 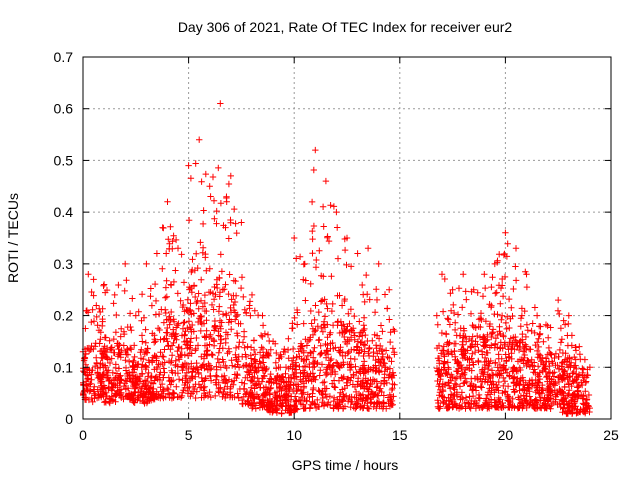 What do you see at coordinates (83, 435) in the screenshot?
I see `x-tick-label-0: 0` at bounding box center [83, 435].